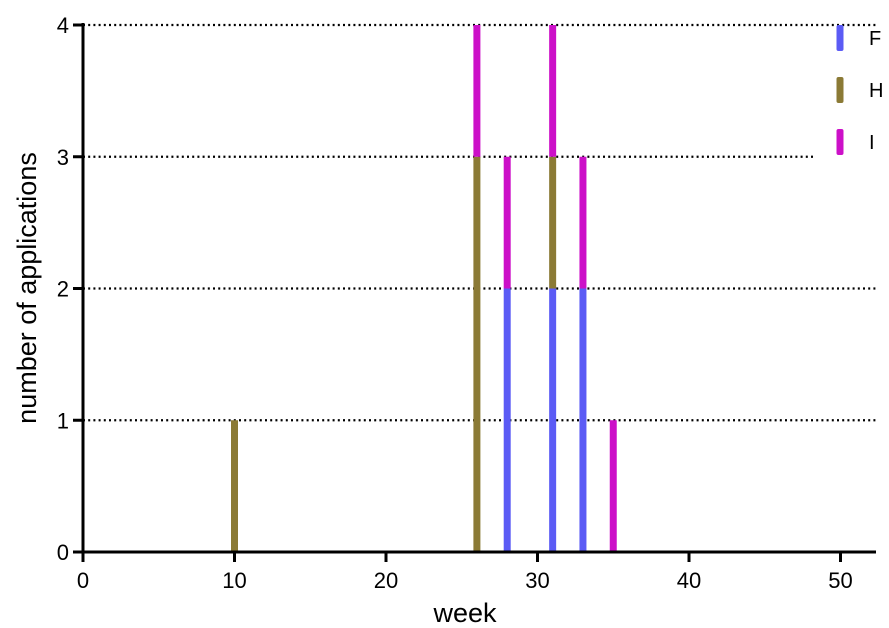 This screenshot has width=889, height=628. What do you see at coordinates (63, 157) in the screenshot?
I see `y-tick-label-3: 3` at bounding box center [63, 157].